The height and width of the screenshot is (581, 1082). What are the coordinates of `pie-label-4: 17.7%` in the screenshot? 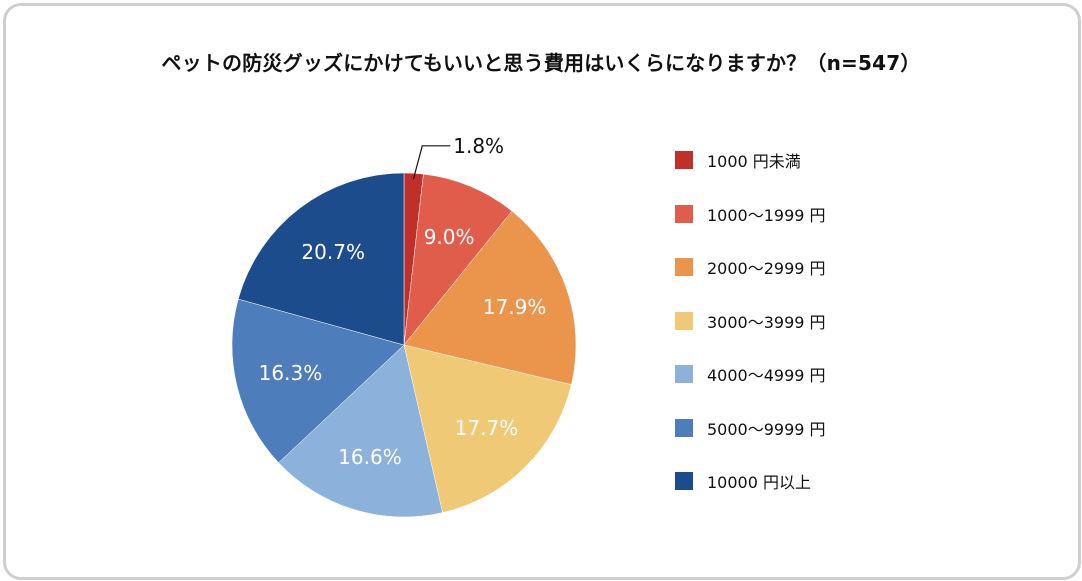 It's located at (487, 428).